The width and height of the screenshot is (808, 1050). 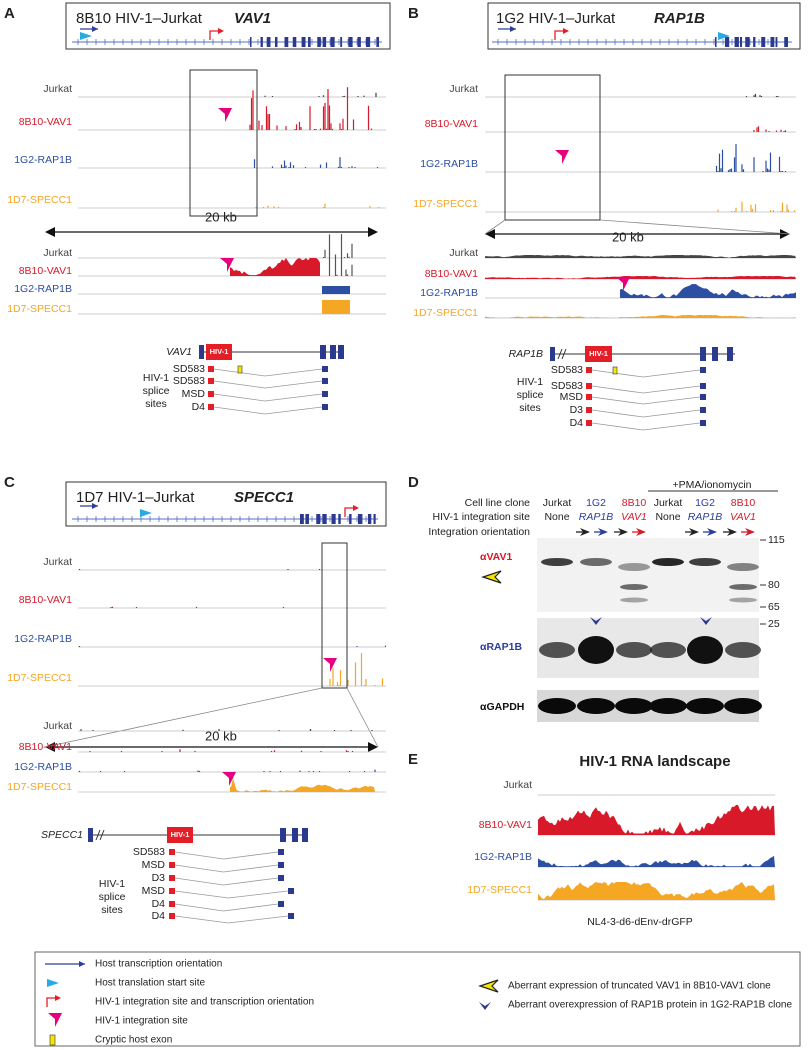 What do you see at coordinates (552, 147) in the screenshot?
I see `zoom-window` at bounding box center [552, 147].